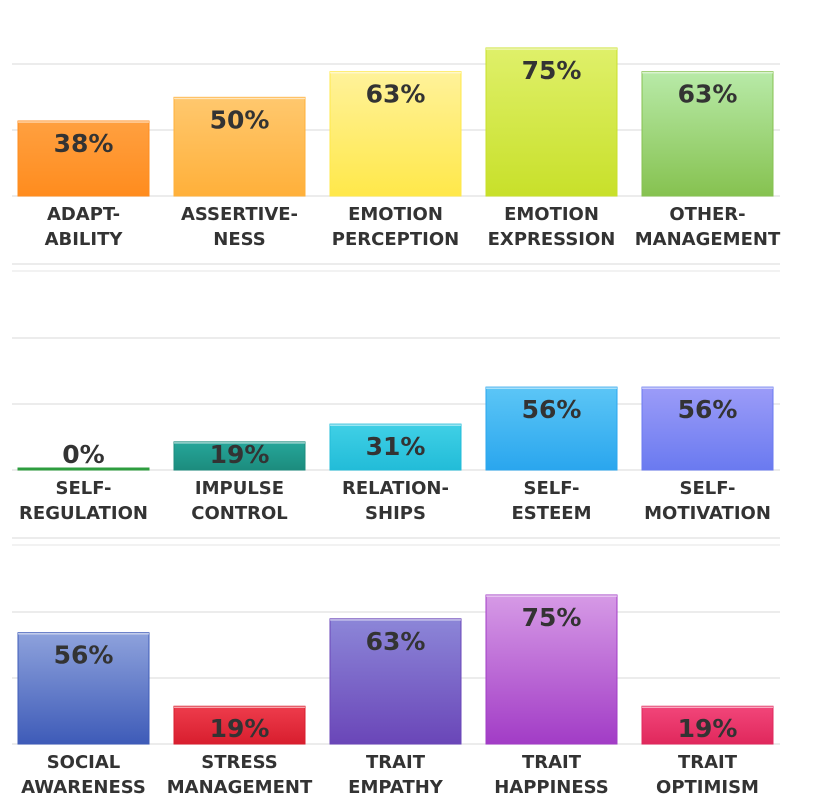  I want to click on bar-impulse-control, so click(239, 456).